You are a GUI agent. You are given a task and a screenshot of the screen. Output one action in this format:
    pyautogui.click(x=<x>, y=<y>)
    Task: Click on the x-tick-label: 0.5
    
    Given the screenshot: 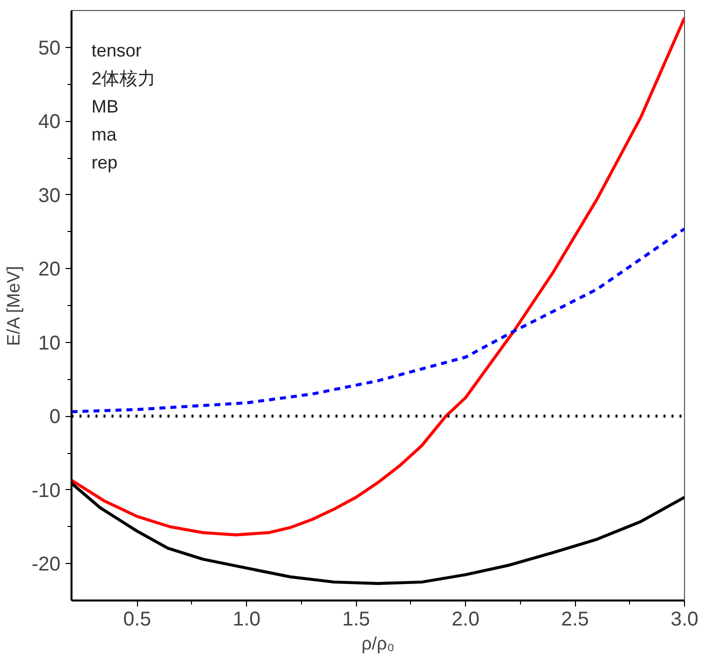 What is the action you would take?
    pyautogui.click(x=137, y=619)
    